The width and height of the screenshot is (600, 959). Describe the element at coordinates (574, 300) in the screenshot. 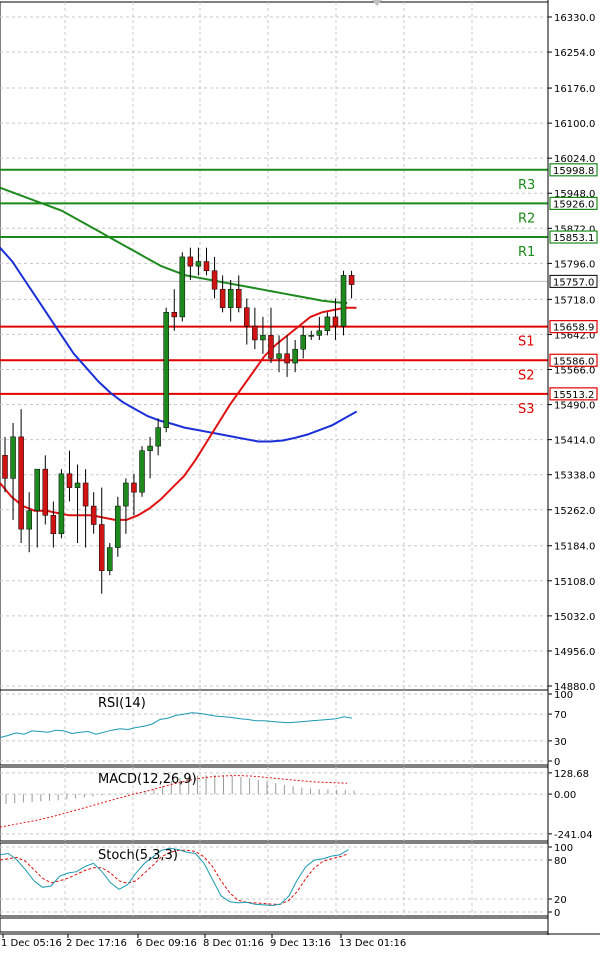

I see `price-tick-label: 15718.0` at that location.